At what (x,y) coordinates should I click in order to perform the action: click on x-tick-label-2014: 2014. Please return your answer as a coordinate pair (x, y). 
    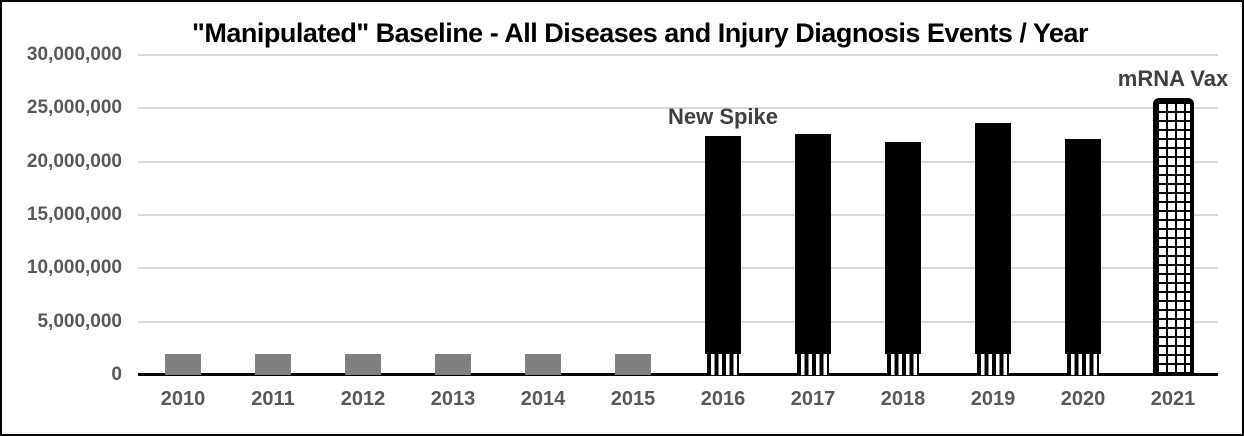
    Looking at the image, I should click on (543, 399).